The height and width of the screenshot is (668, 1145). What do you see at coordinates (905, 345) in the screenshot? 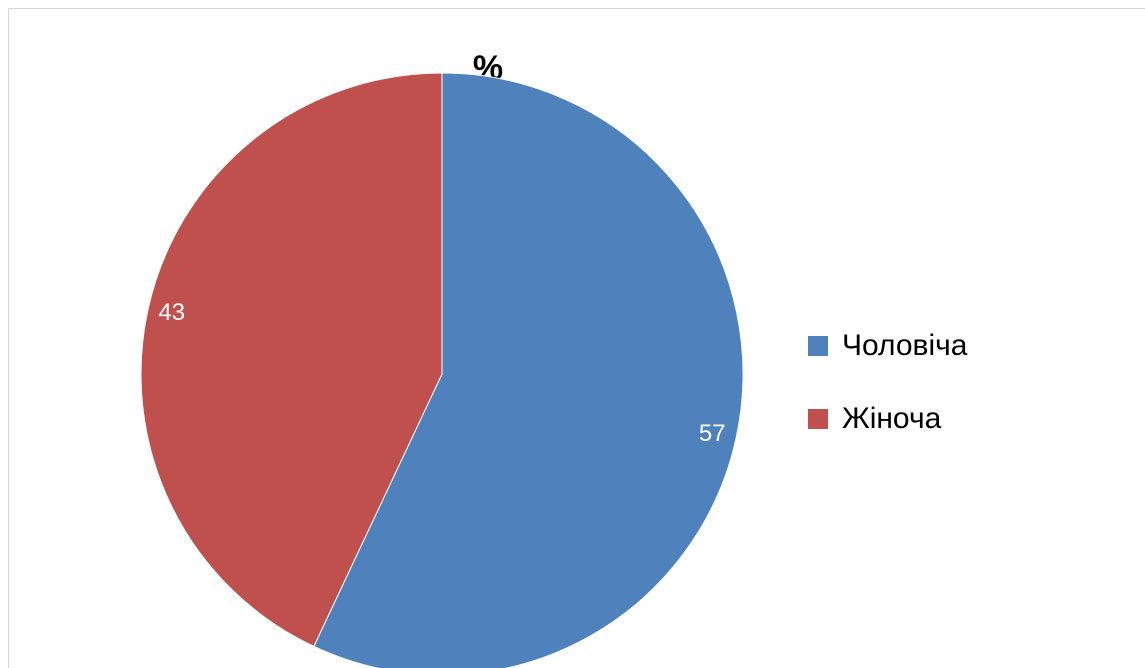
I see `legend-label: Чоловіча` at bounding box center [905, 345].